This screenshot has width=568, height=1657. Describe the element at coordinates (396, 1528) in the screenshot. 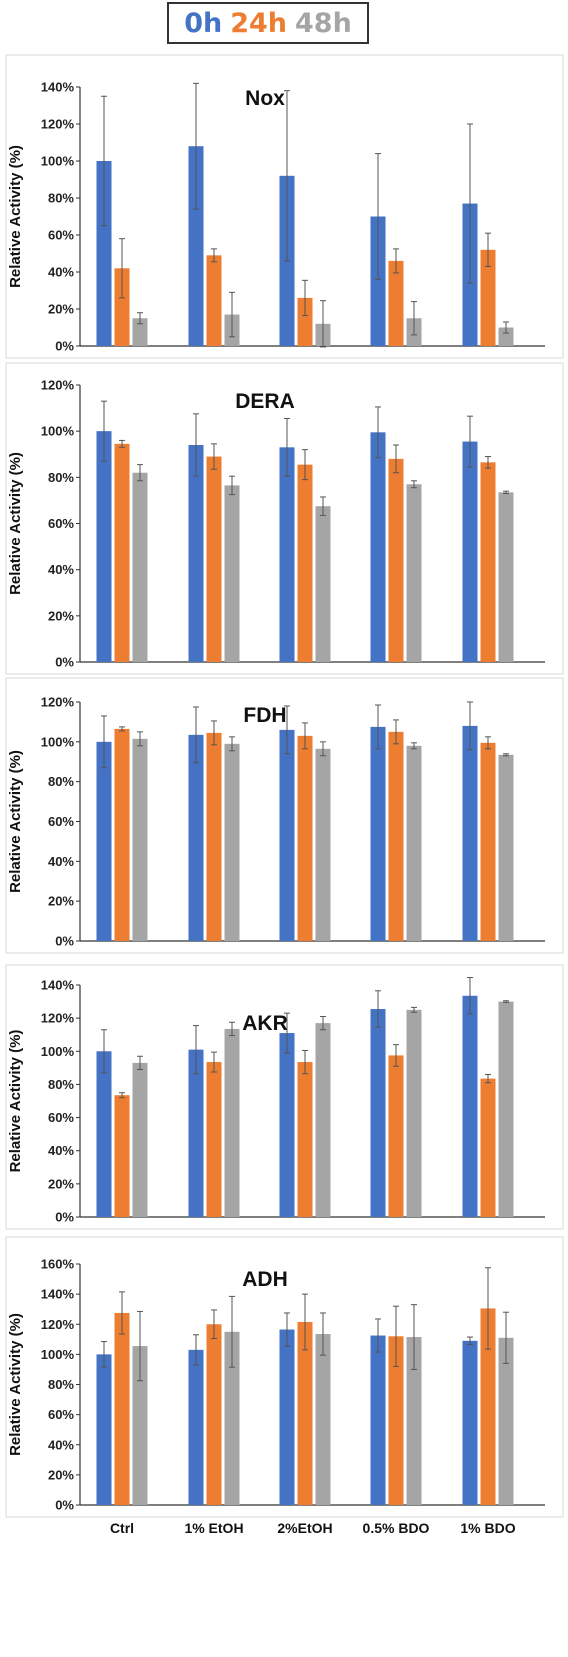

I see `x-category-label: 0.5% BDO` at that location.